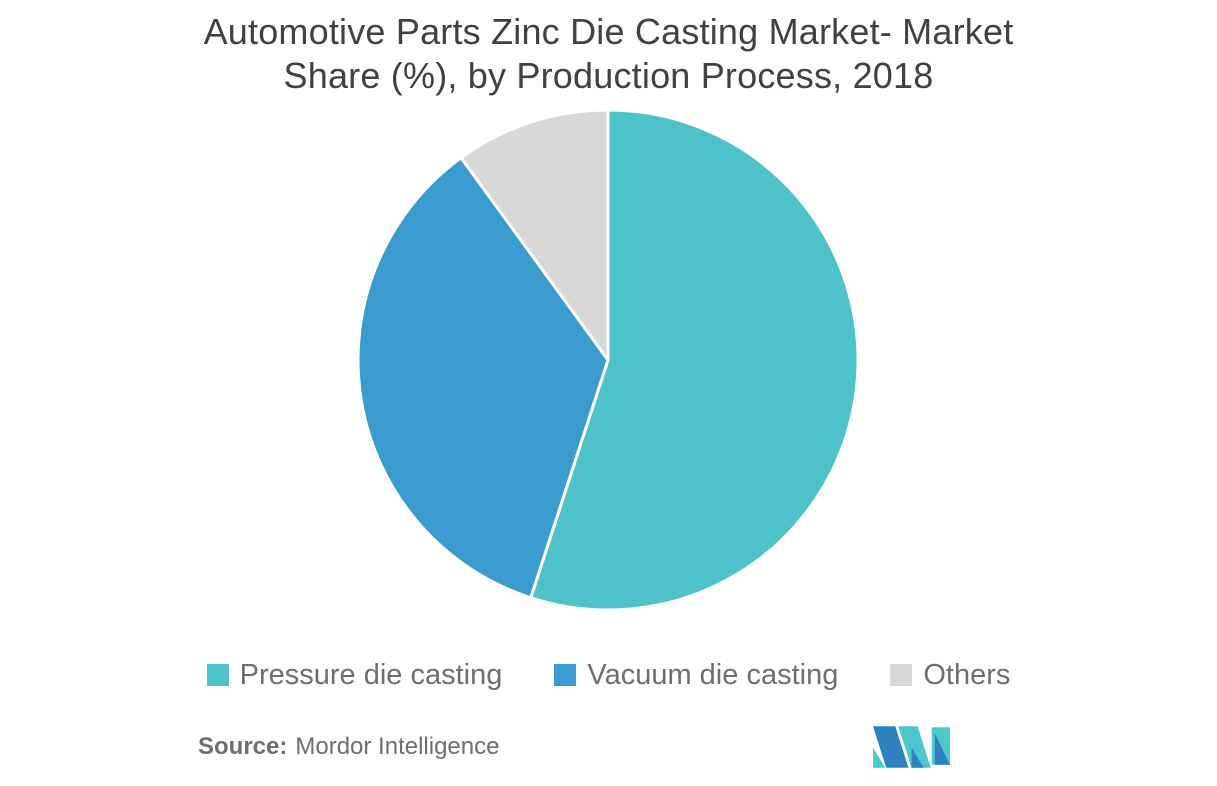 This screenshot has width=1217, height=786. Describe the element at coordinates (713, 675) in the screenshot. I see `legend-label: Vacuum die casting` at that location.